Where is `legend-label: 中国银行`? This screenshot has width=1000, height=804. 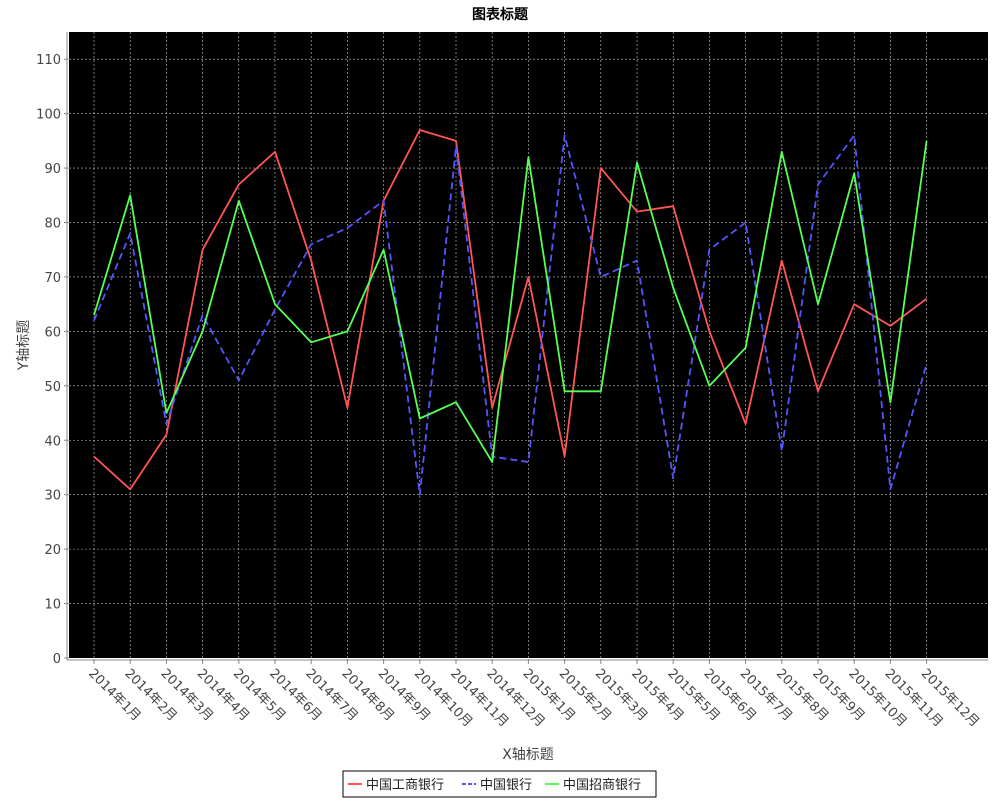
legend-label: 中国银行 is located at coordinates (506, 785).